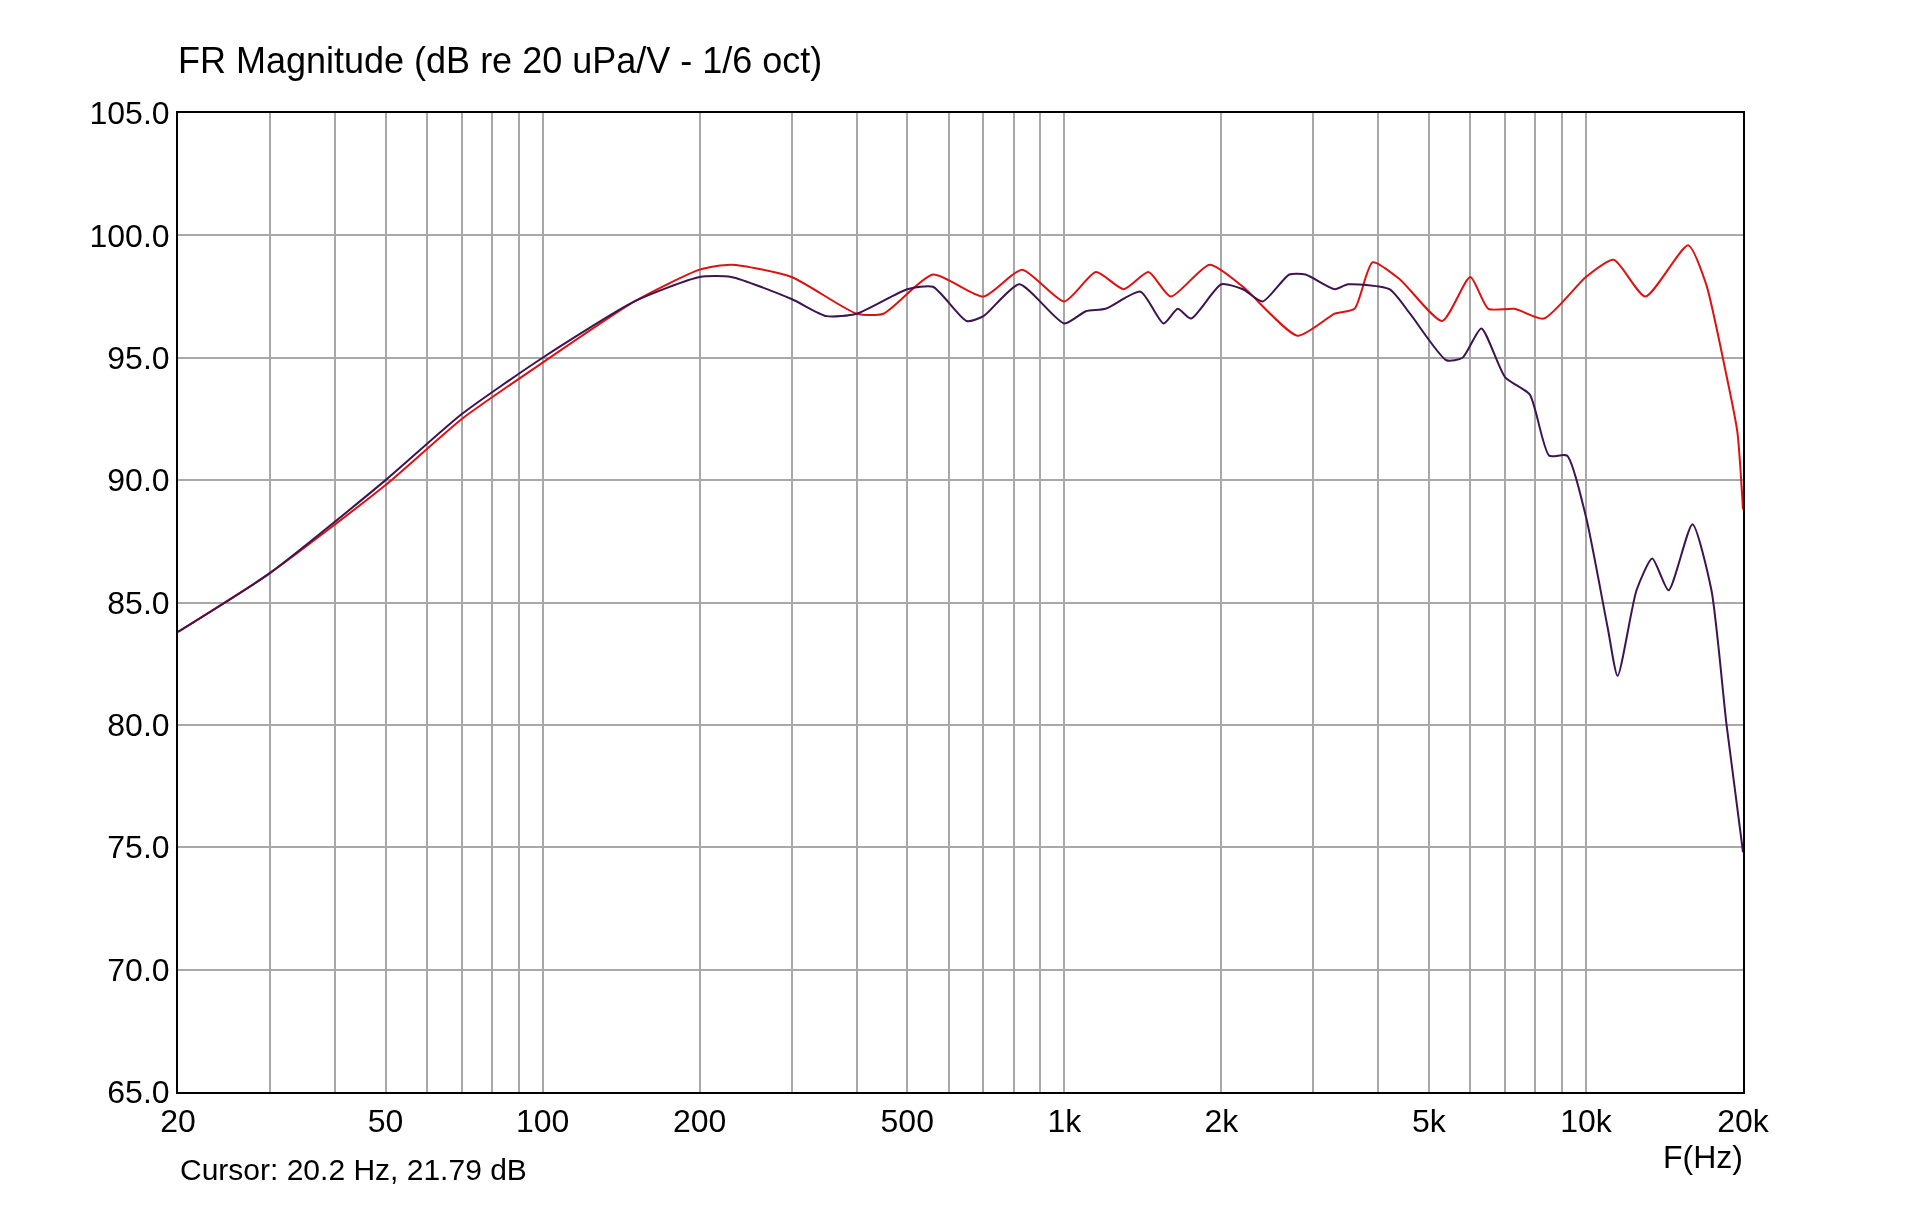 This screenshot has height=1228, width=1920. What do you see at coordinates (1703, 1157) in the screenshot?
I see `x-axis-title: F(Hz)` at bounding box center [1703, 1157].